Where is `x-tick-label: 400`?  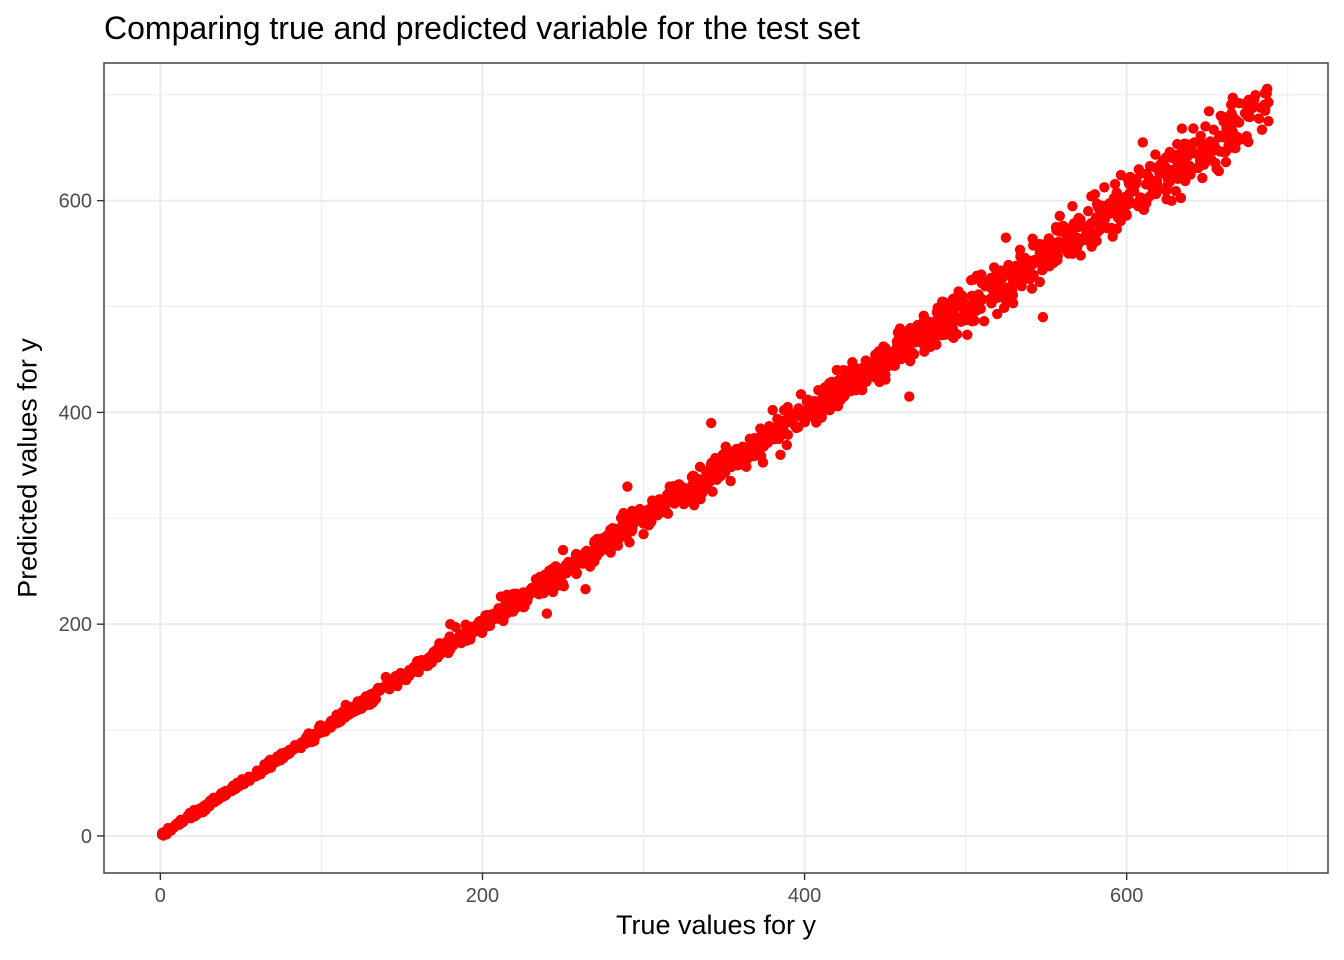 x-tick-label: 400 is located at coordinates (804, 896).